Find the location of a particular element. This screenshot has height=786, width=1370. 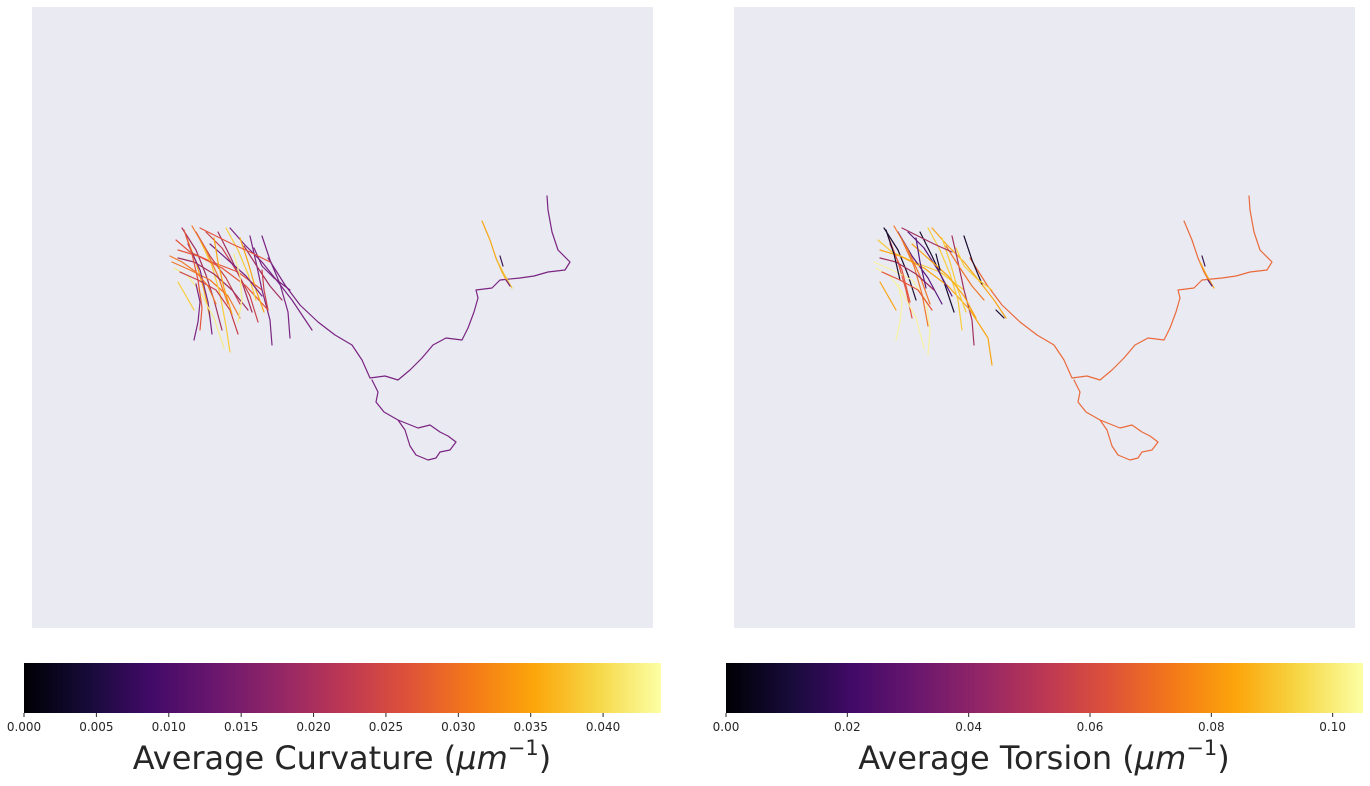

right-colorbar-label: Average Torsion (μm−1) is located at coordinates (1043, 756).